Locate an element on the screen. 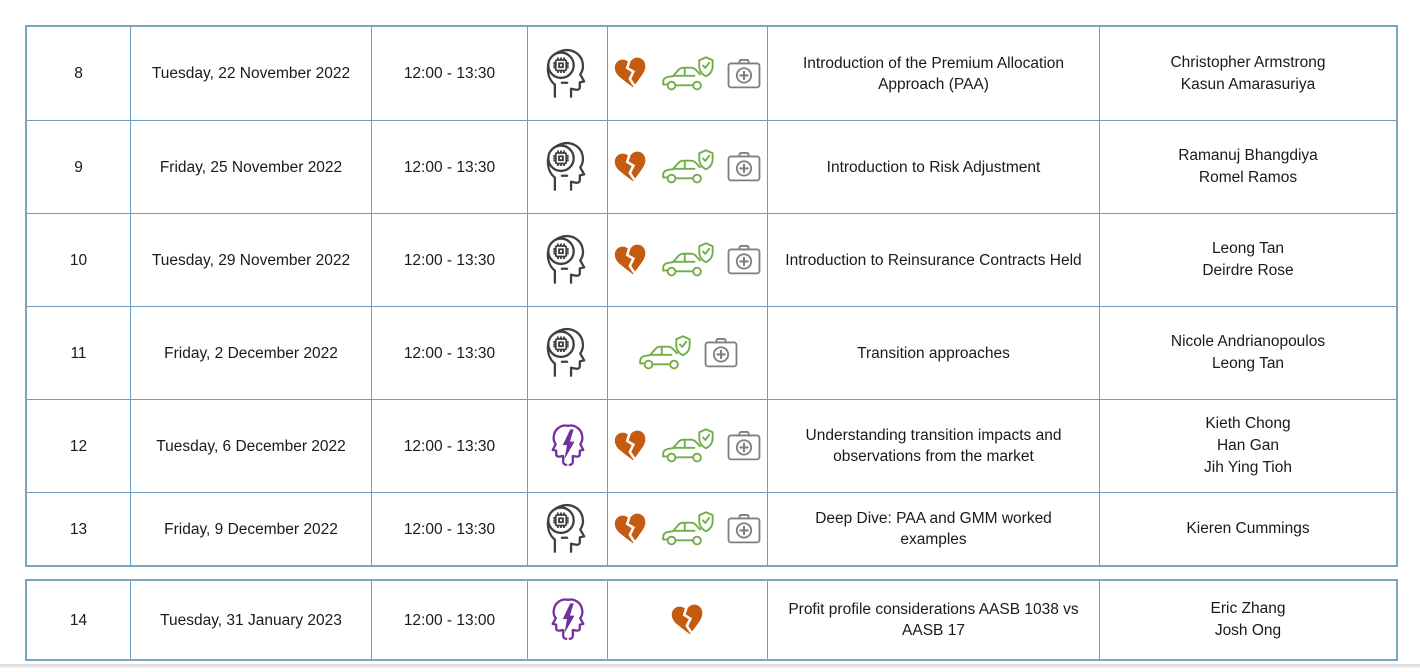 This screenshot has width=1420, height=672. session-topic-cell: Introduction to Risk Adjustment is located at coordinates (934, 166).